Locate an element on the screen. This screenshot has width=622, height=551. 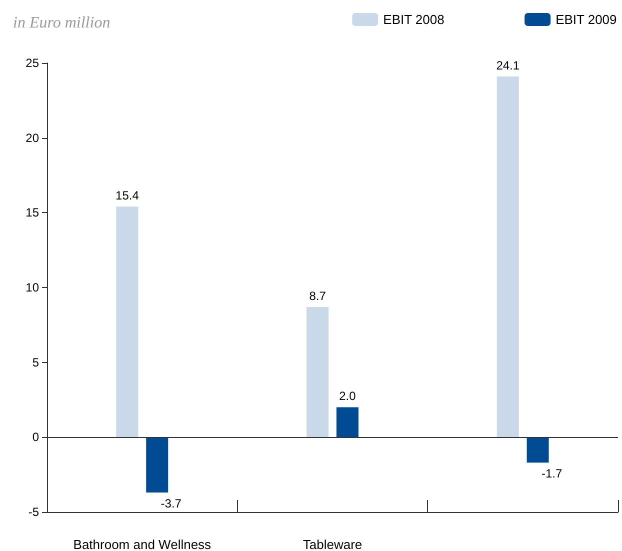
text: -1.7 is located at coordinates (551, 473).